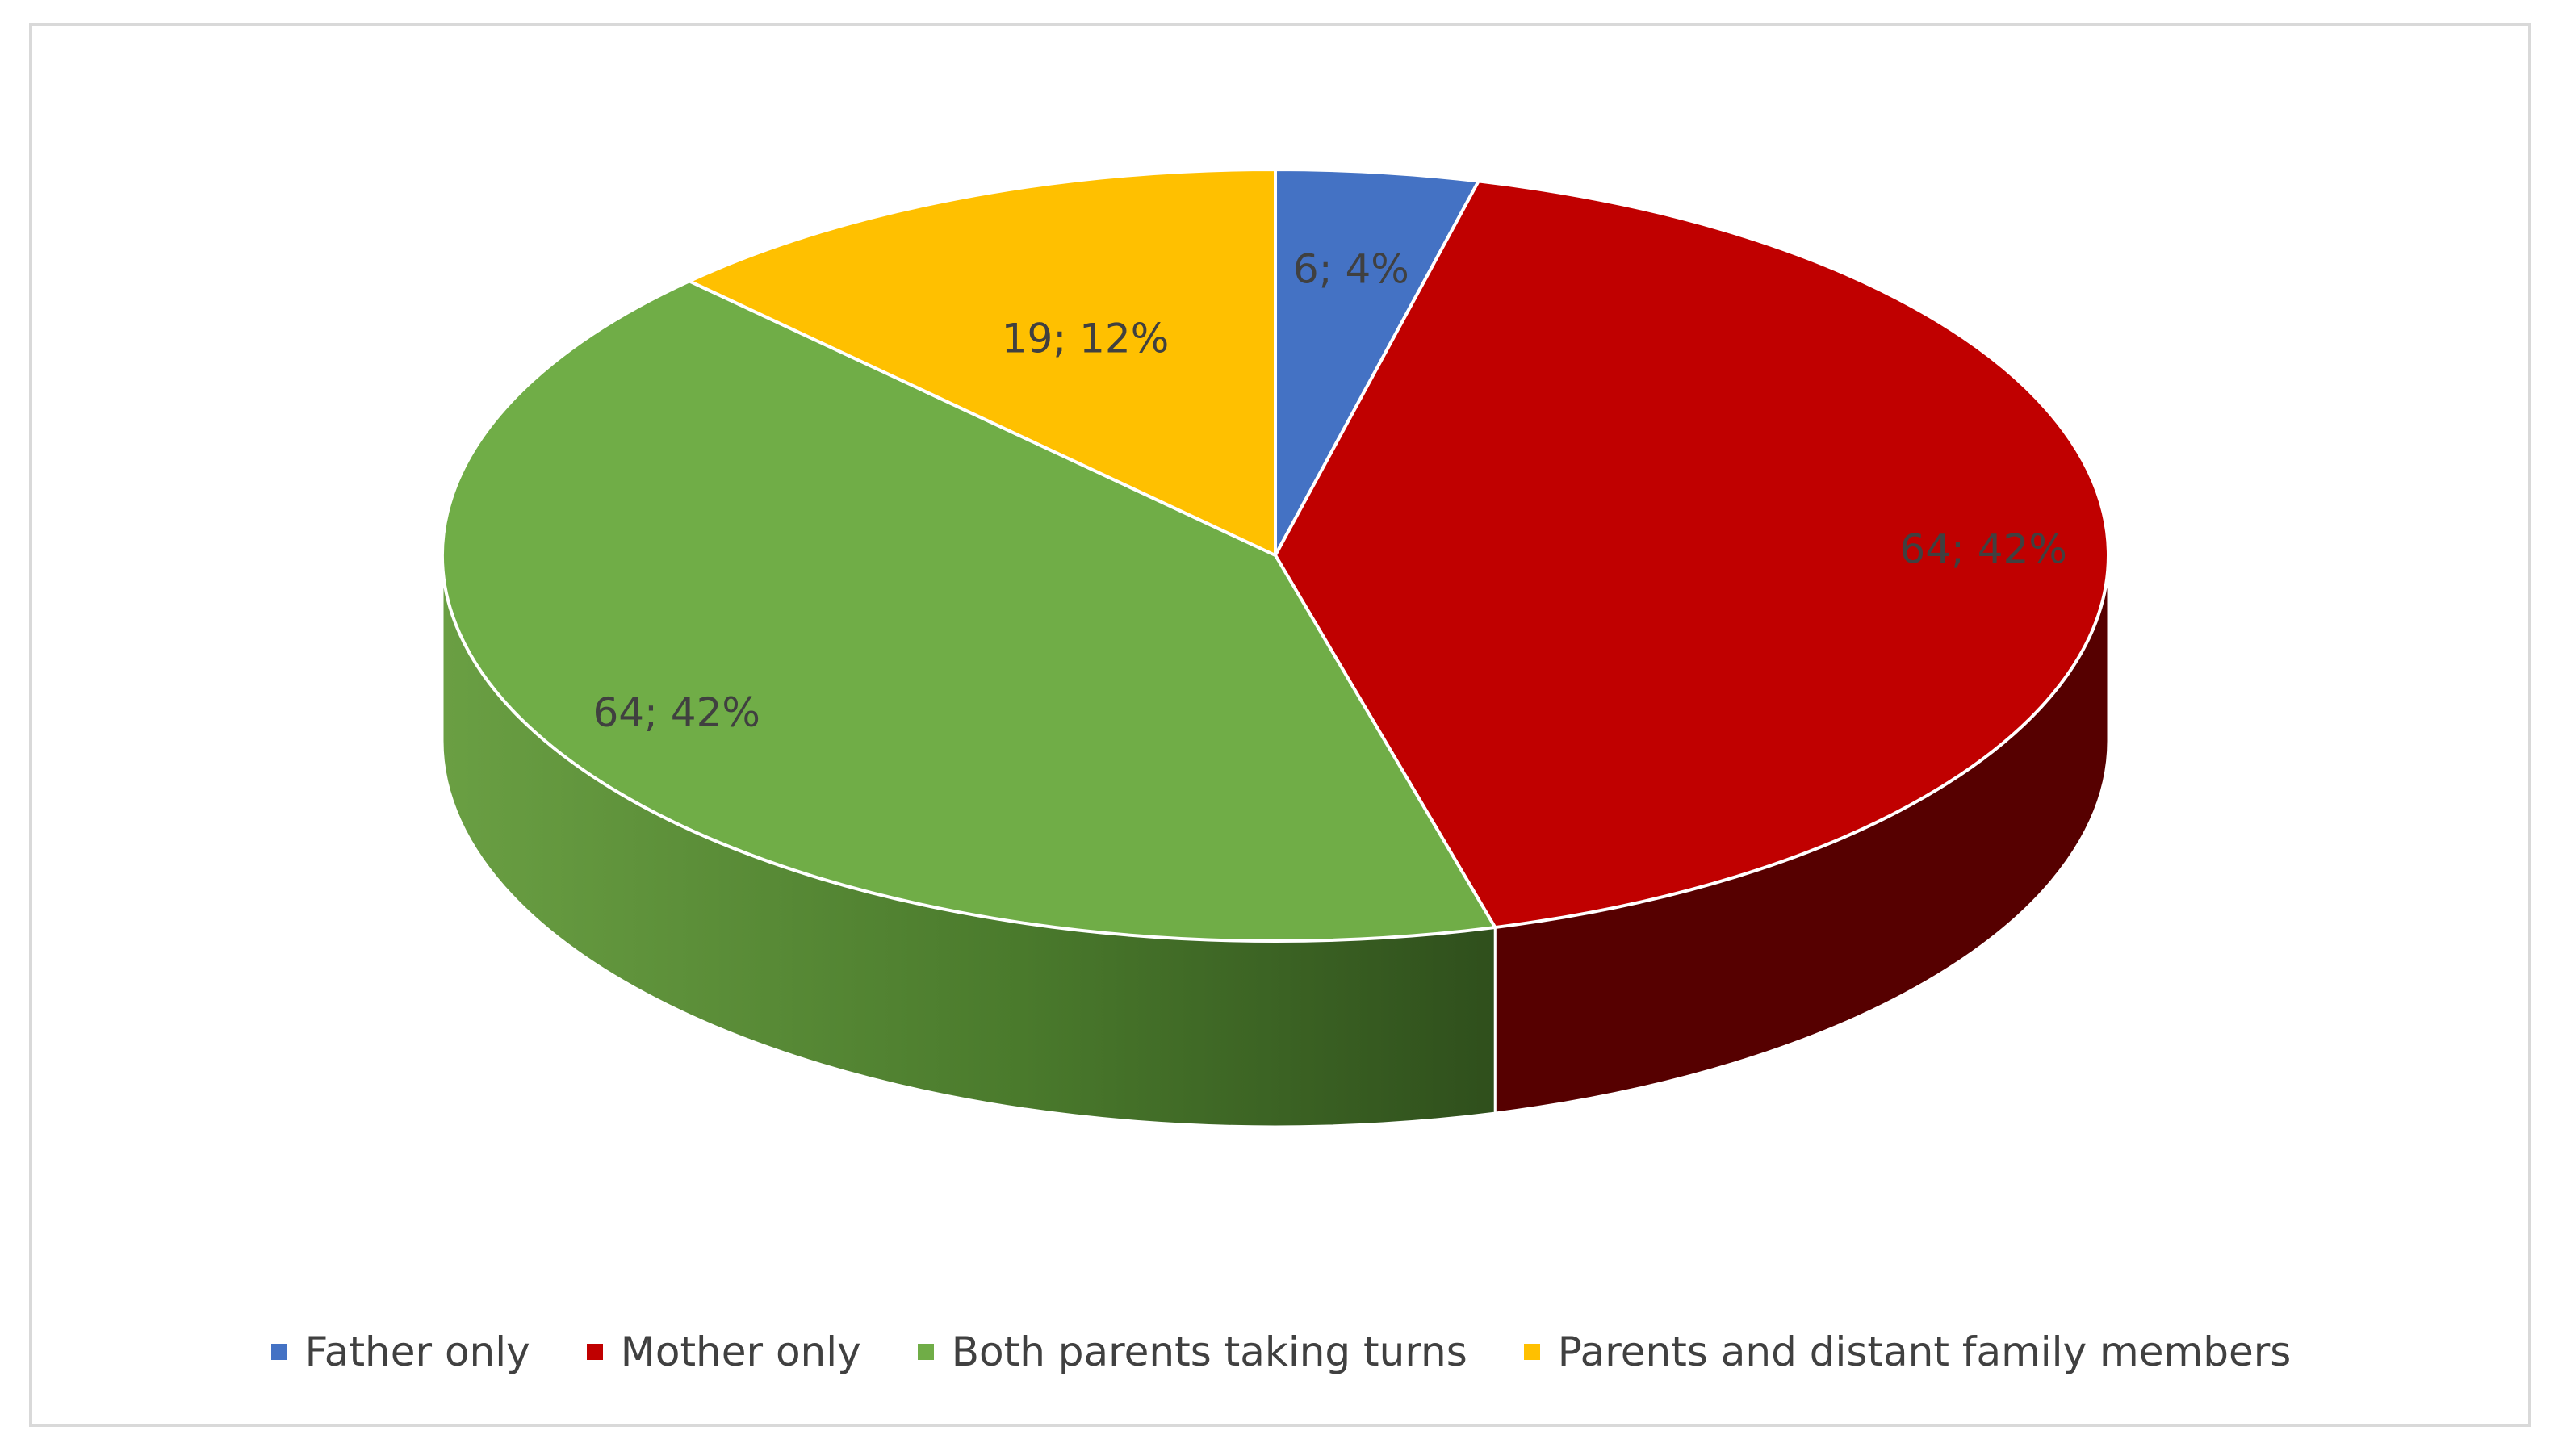  I want to click on legend-swatch-both-parents, so click(925, 1352).